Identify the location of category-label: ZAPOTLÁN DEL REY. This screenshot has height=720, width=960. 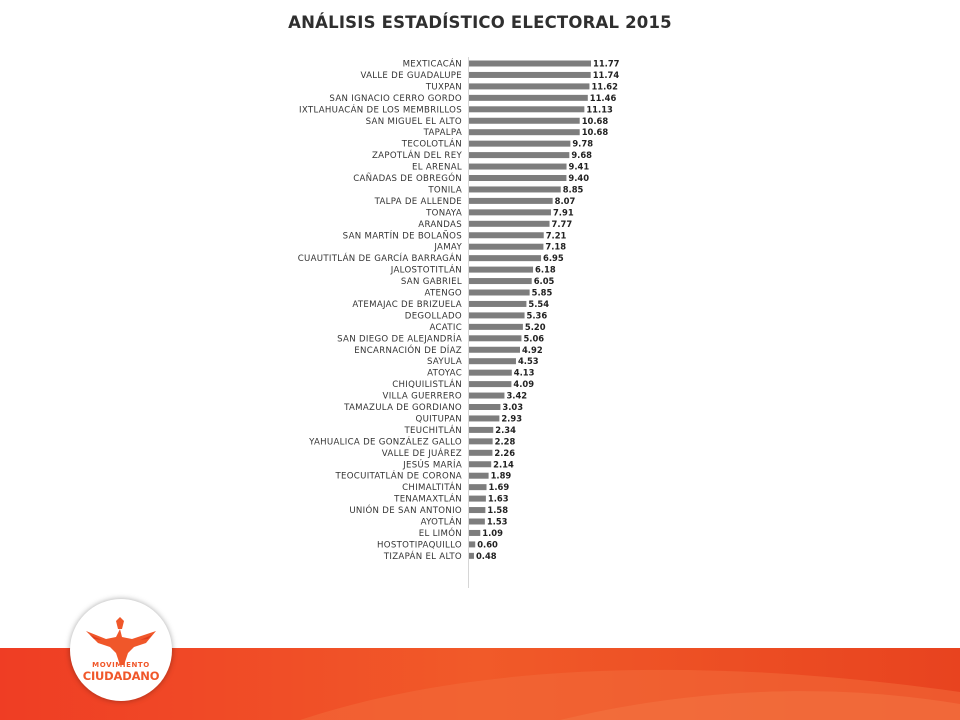
(417, 155).